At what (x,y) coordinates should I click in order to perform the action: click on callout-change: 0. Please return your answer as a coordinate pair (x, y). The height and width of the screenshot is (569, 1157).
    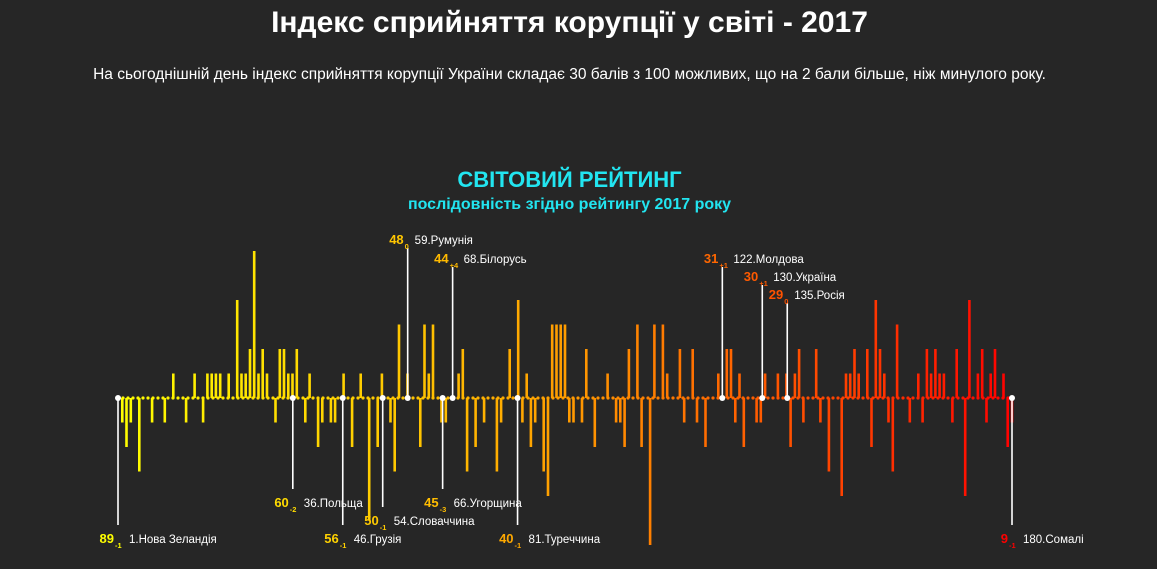
    Looking at the image, I should click on (786, 301).